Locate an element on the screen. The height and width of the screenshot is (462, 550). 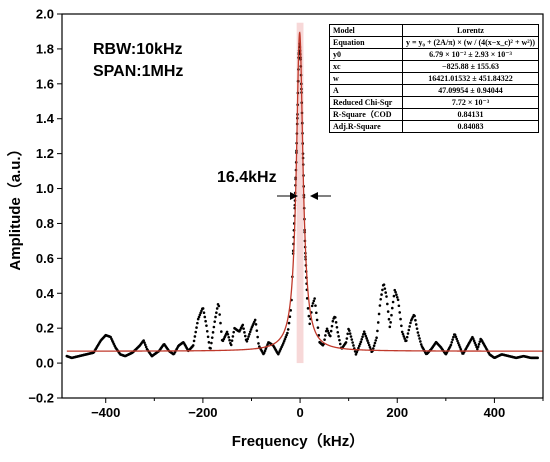
x-tick-label: 200 is located at coordinates (397, 412).